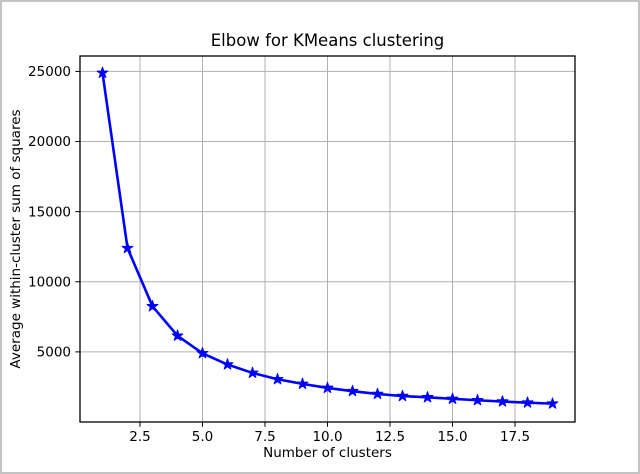 Image resolution: width=640 pixels, height=474 pixels. What do you see at coordinates (264, 437) in the screenshot?
I see `x-tick-label: 7.5` at bounding box center [264, 437].